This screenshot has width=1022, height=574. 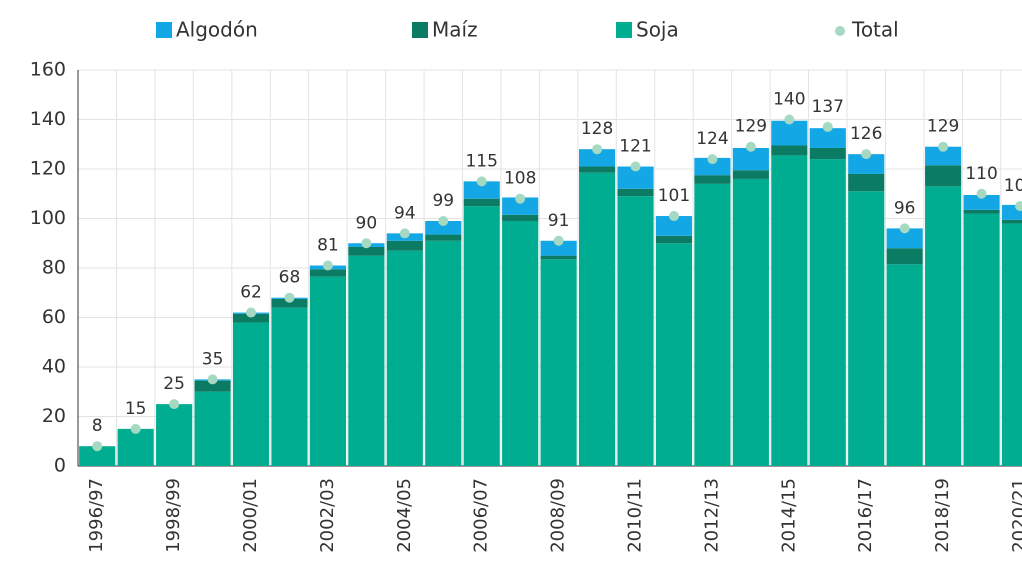 What do you see at coordinates (213, 359) in the screenshot?
I see `data-label: 35` at bounding box center [213, 359].